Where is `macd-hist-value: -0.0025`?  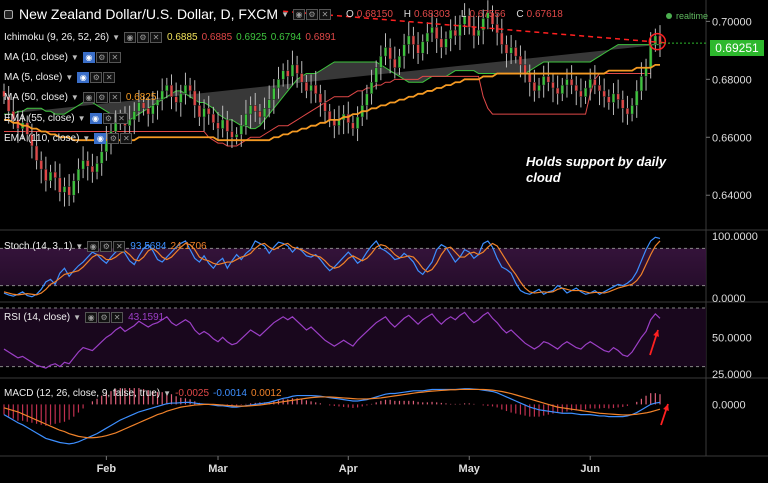
macd-hist-value: -0.0025 is located at coordinates (192, 393).